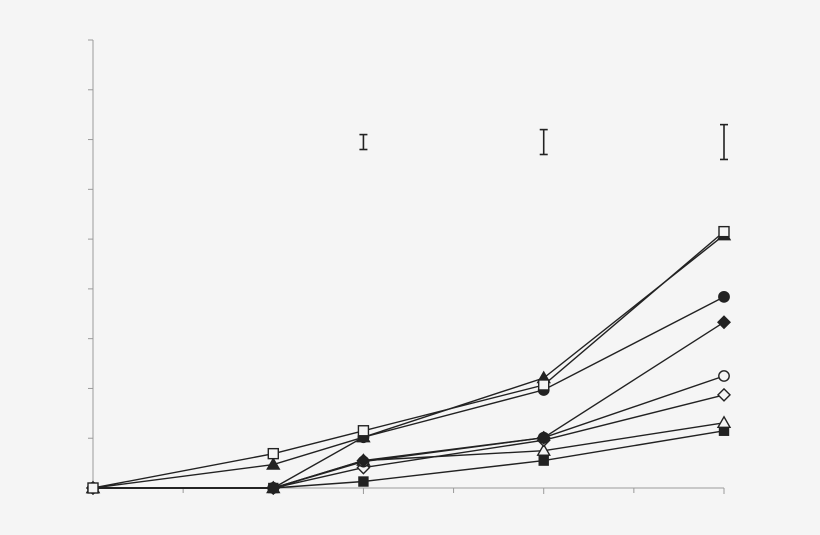  I want to click on error-bars, so click(543, 142).